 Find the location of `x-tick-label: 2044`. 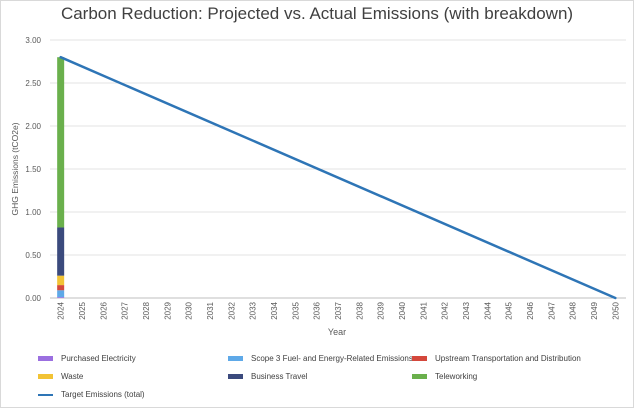

x-tick-label: 2044 is located at coordinates (487, 310).